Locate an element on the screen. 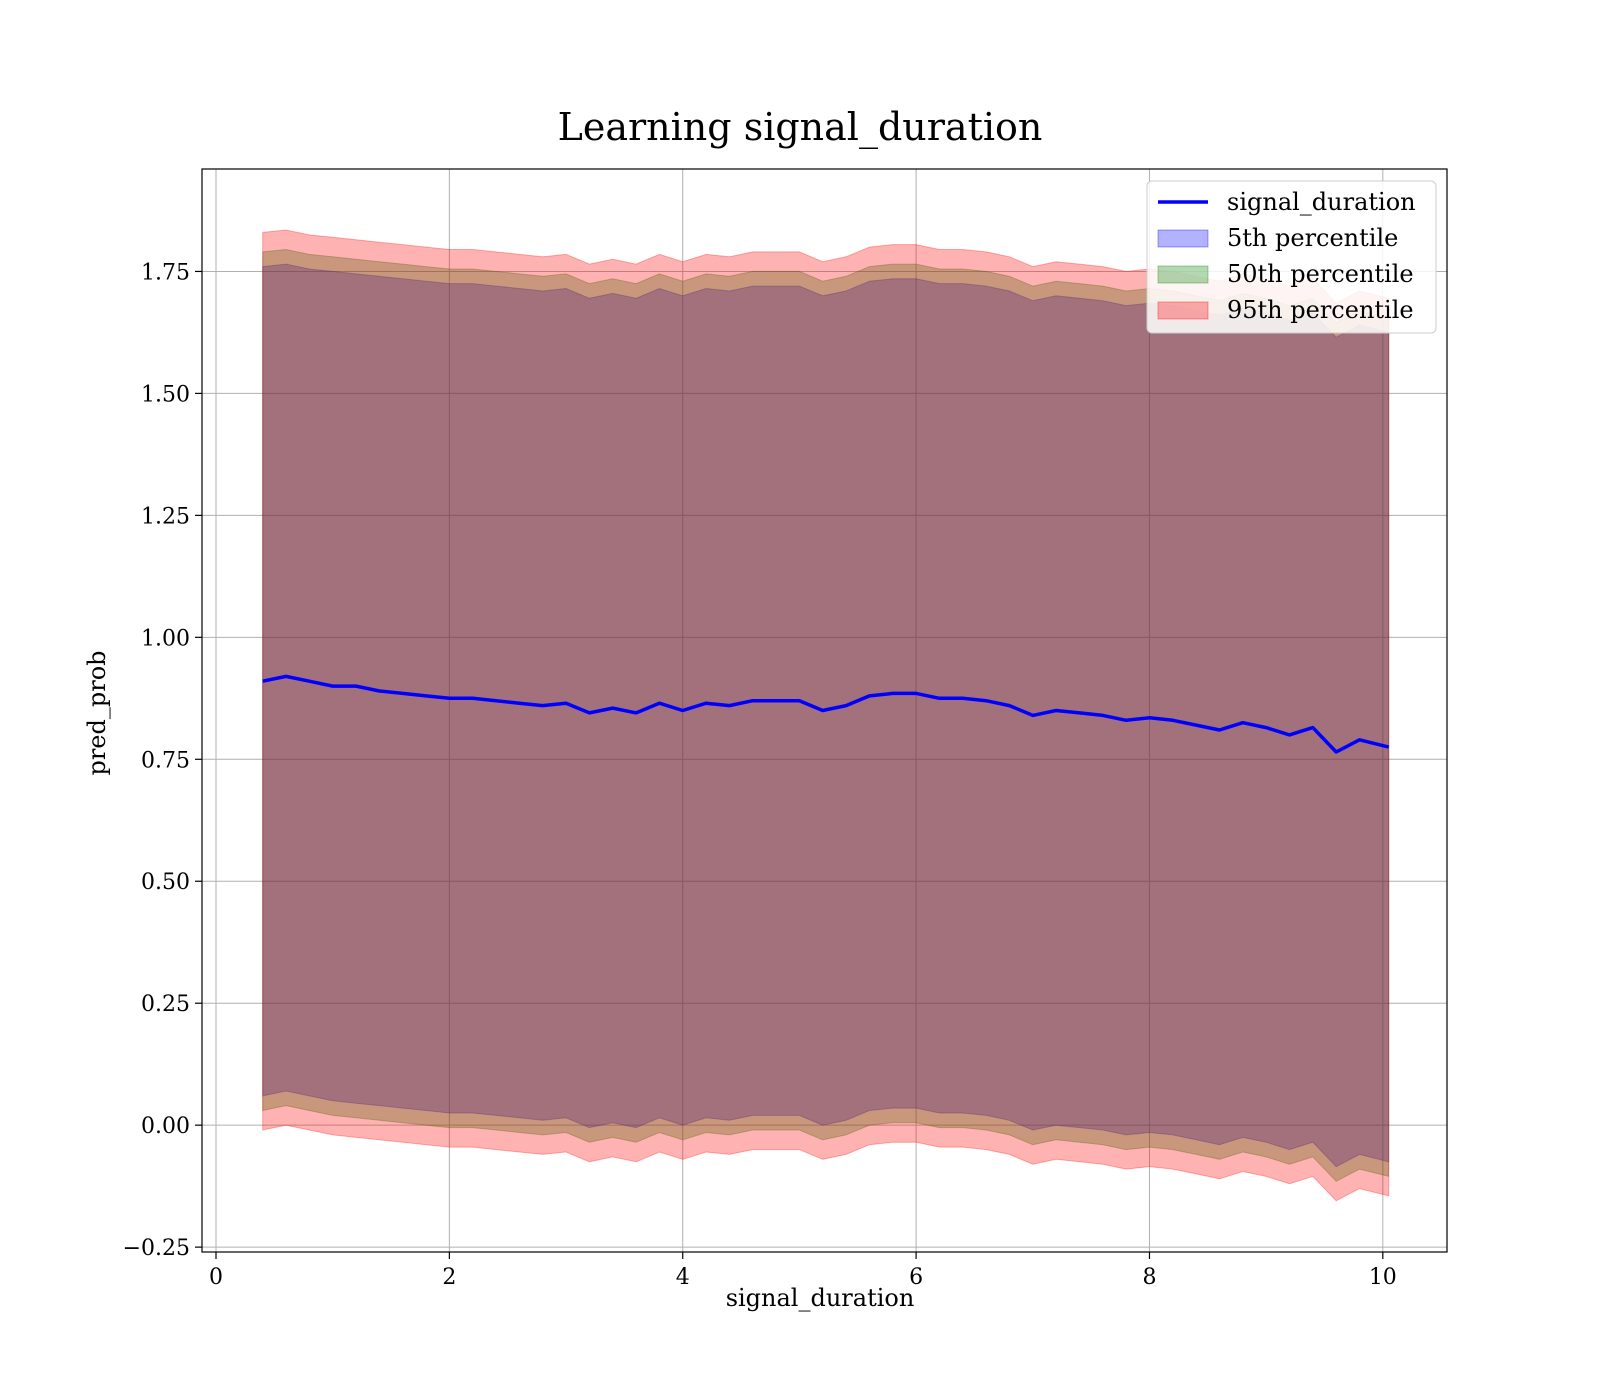 The image size is (1600, 1400). legend-swatch-95th-percentile is located at coordinates (1183, 310).